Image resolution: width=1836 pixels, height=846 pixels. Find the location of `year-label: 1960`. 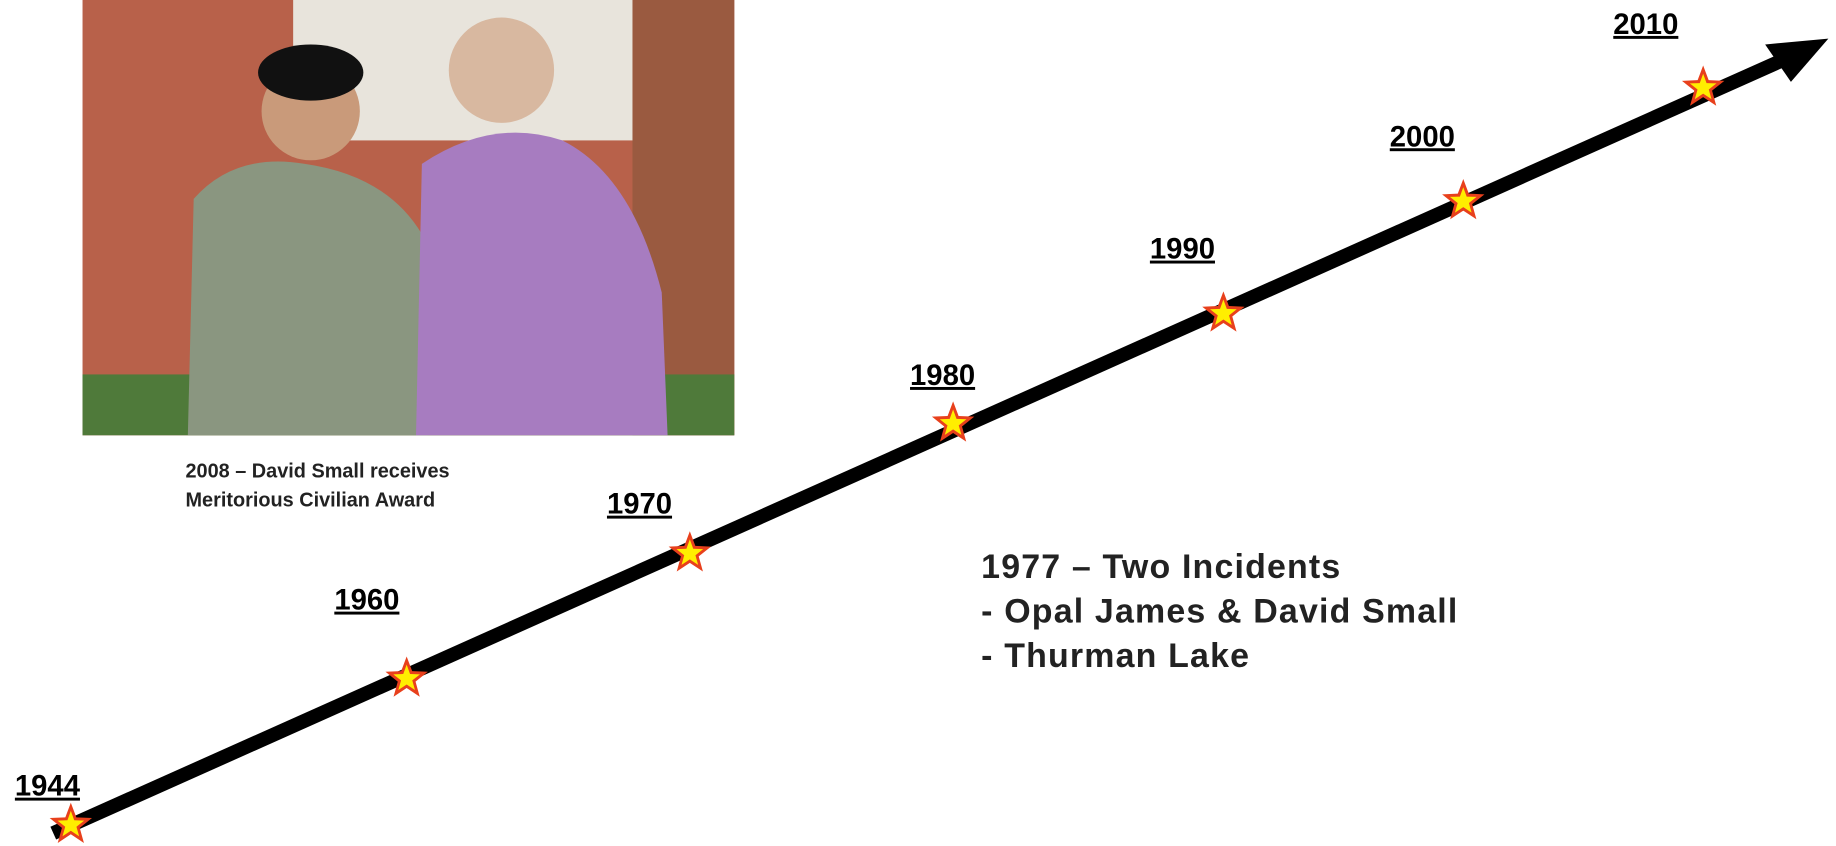

year-label: 1960 is located at coordinates (366, 601).